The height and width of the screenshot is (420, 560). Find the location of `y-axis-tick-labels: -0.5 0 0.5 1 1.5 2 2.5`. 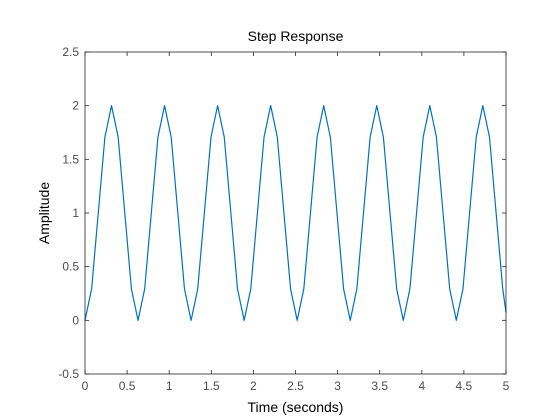

y-axis-tick-labels: -0.5 0 0.5 1 1.5 2 2.5 is located at coordinates (68, 213).